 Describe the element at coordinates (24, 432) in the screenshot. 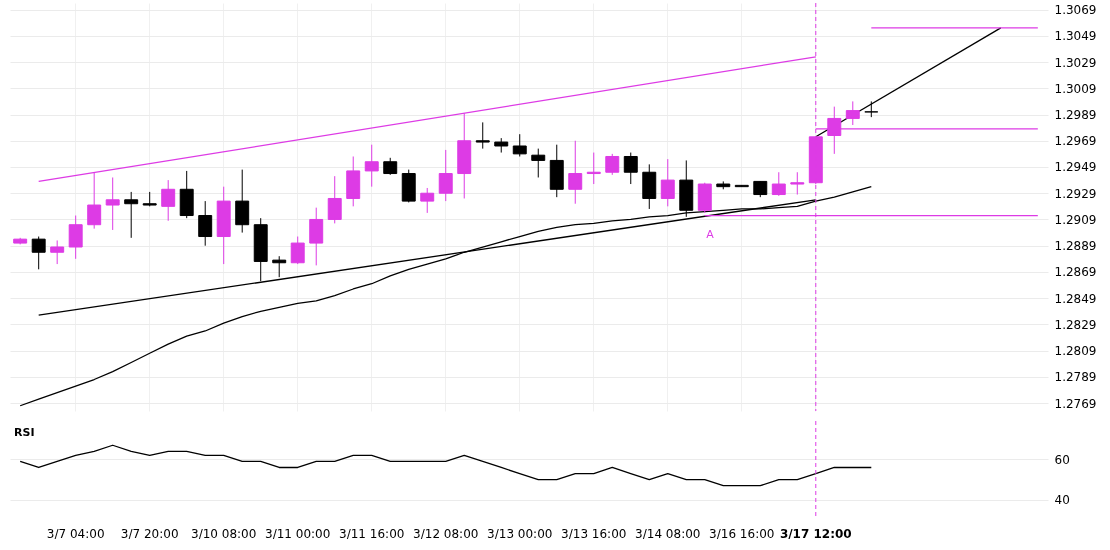

I see `text: RSI` at that location.